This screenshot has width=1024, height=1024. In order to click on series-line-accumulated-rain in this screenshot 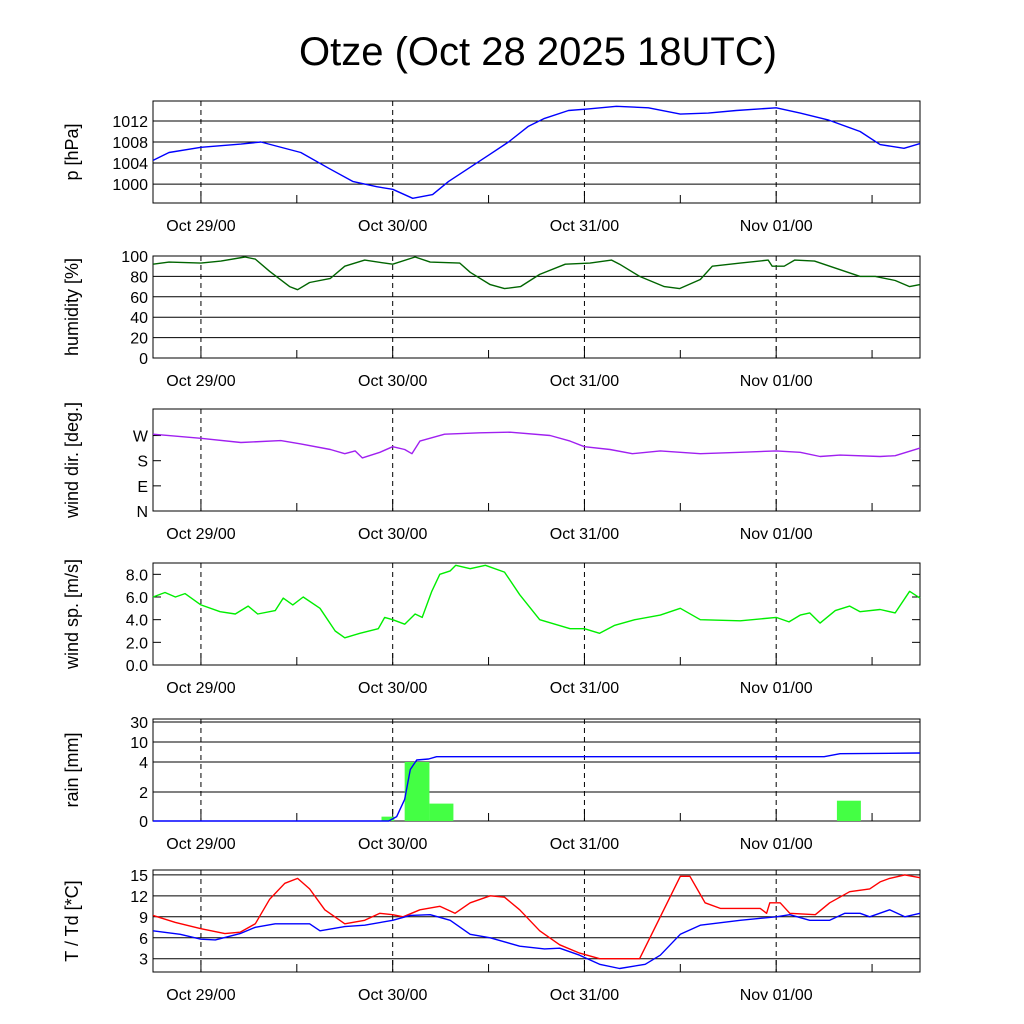, I will do `click(537, 787)`.